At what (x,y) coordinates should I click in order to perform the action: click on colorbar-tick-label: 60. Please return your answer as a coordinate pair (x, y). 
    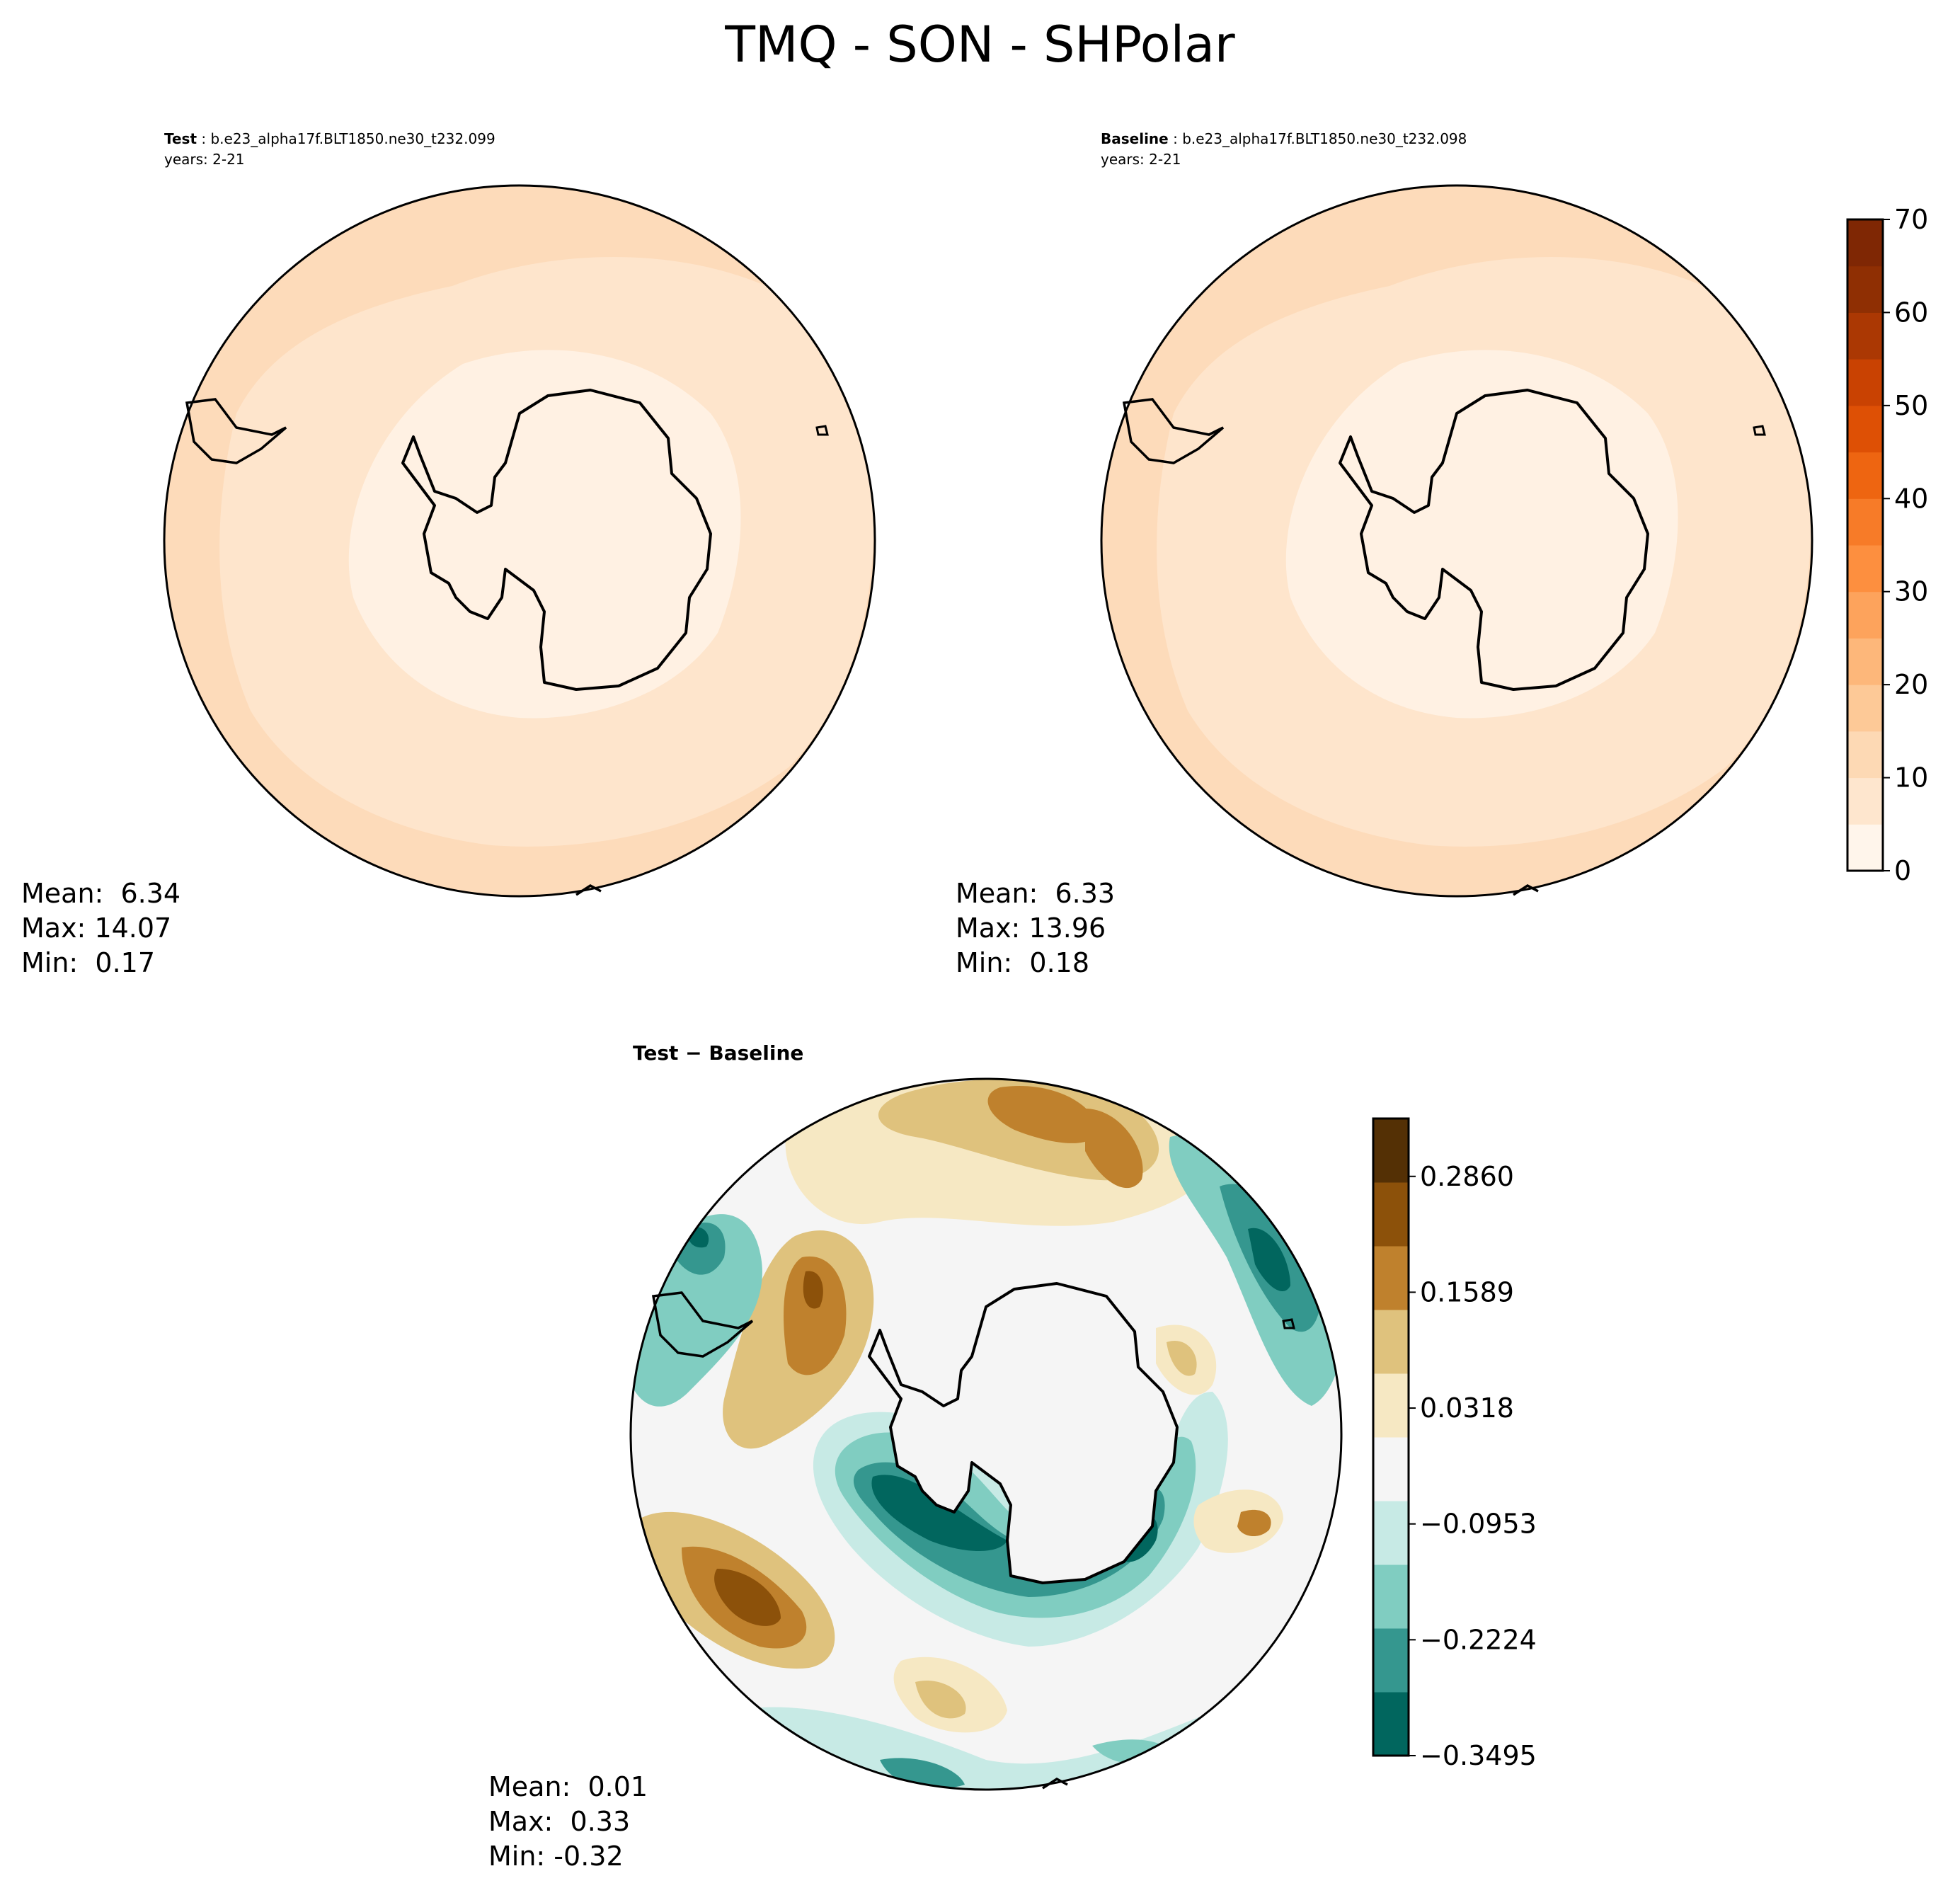
    Looking at the image, I should click on (1911, 313).